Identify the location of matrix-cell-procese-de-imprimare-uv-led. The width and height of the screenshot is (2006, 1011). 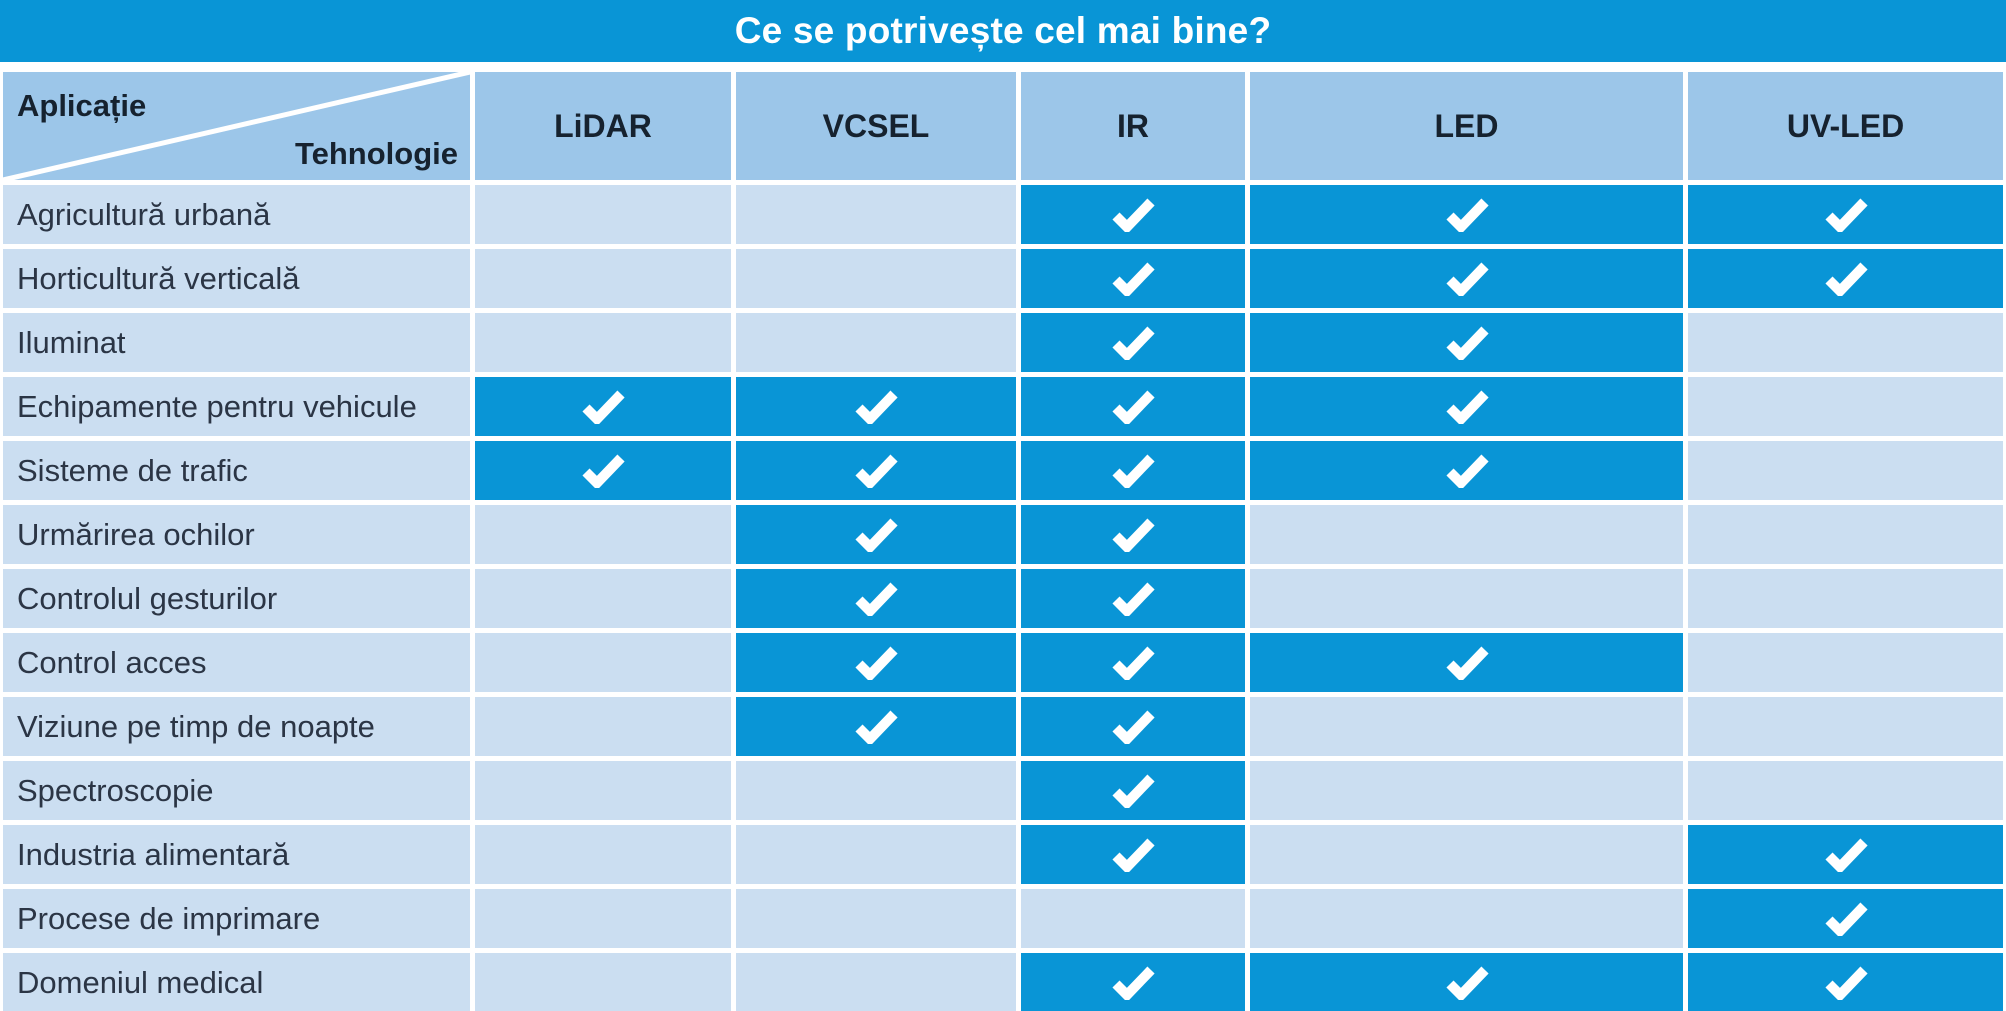
(1845, 918).